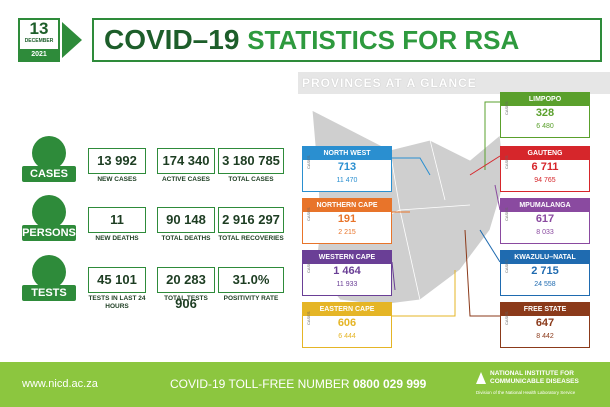 The width and height of the screenshot is (610, 407). Describe the element at coordinates (49, 174) in the screenshot. I see `section-label: CASES` at that location.